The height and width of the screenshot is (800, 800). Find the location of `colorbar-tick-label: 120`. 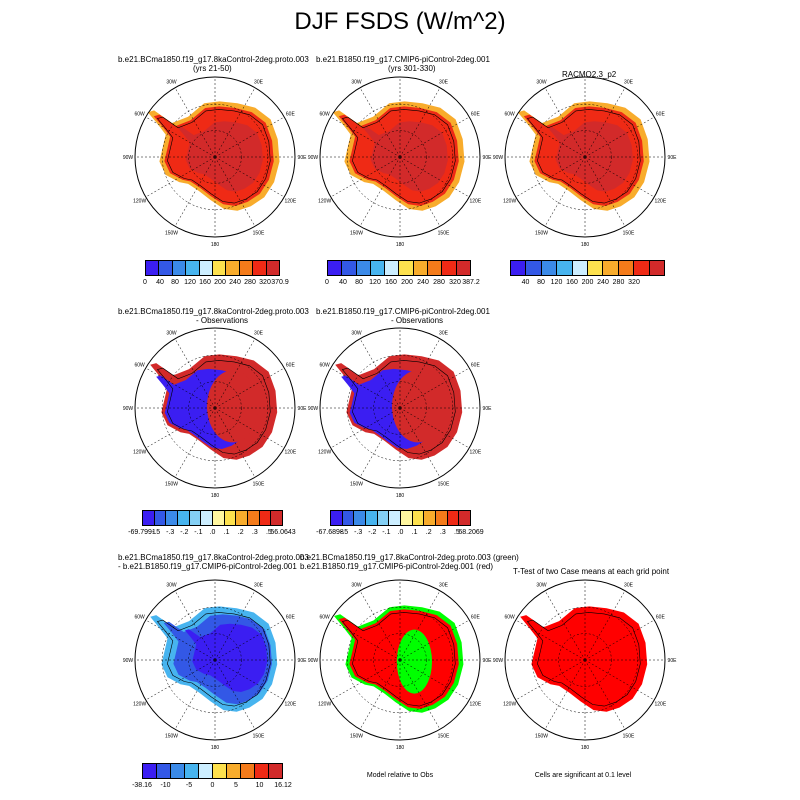

colorbar-tick-label: 120 is located at coordinates (190, 282).